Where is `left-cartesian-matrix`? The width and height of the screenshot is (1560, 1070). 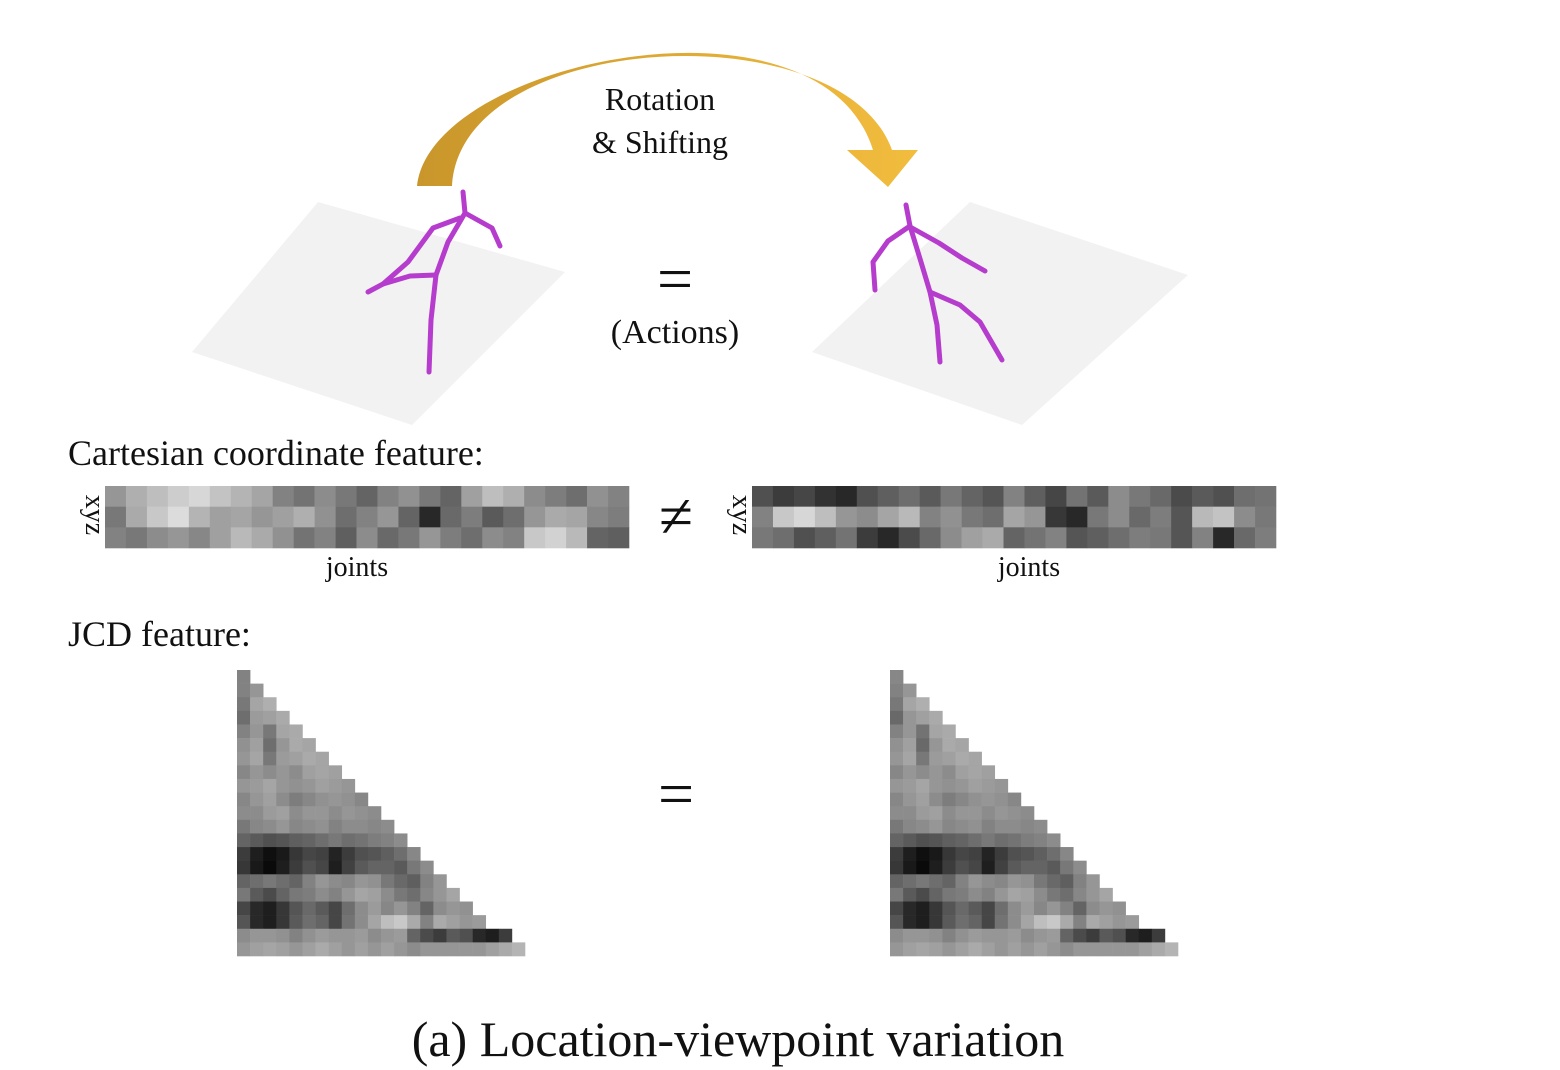 left-cartesian-matrix is located at coordinates (367, 517).